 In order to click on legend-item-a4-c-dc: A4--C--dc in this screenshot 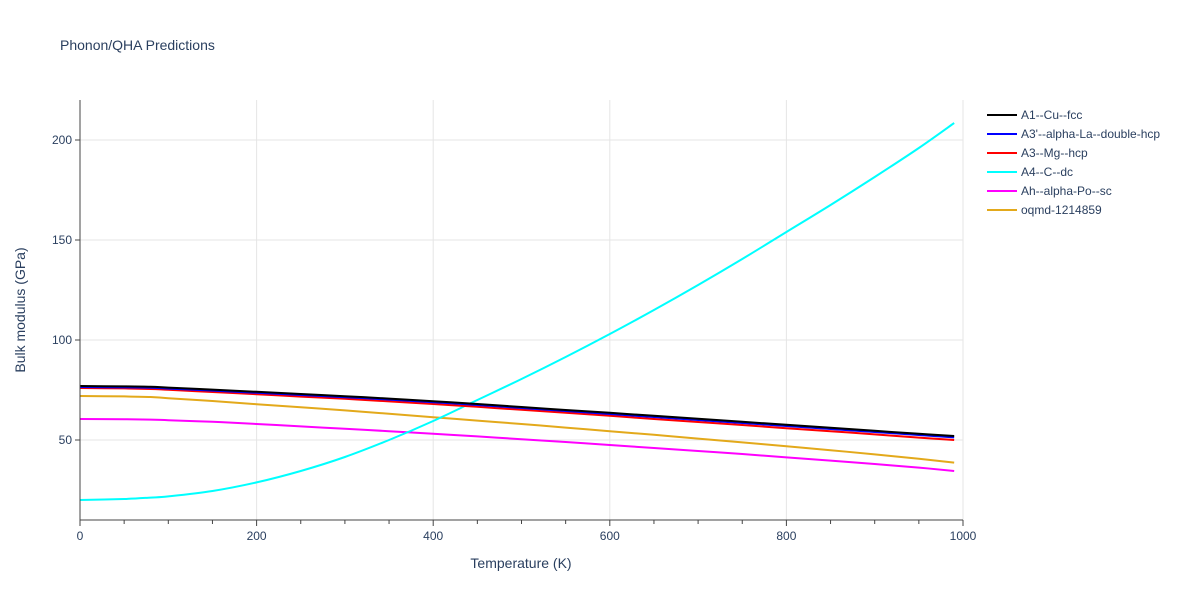, I will do `click(1030, 172)`.